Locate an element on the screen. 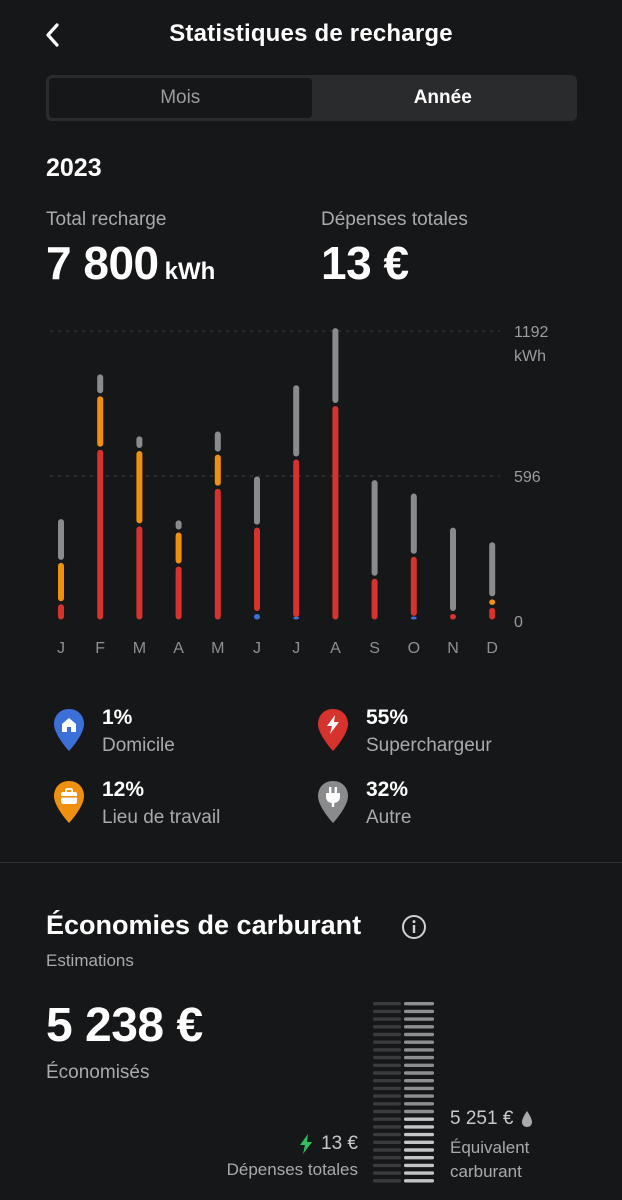 Image resolution: width=622 pixels, height=1200 pixels. period-tabs: Mois Année is located at coordinates (311, 98).